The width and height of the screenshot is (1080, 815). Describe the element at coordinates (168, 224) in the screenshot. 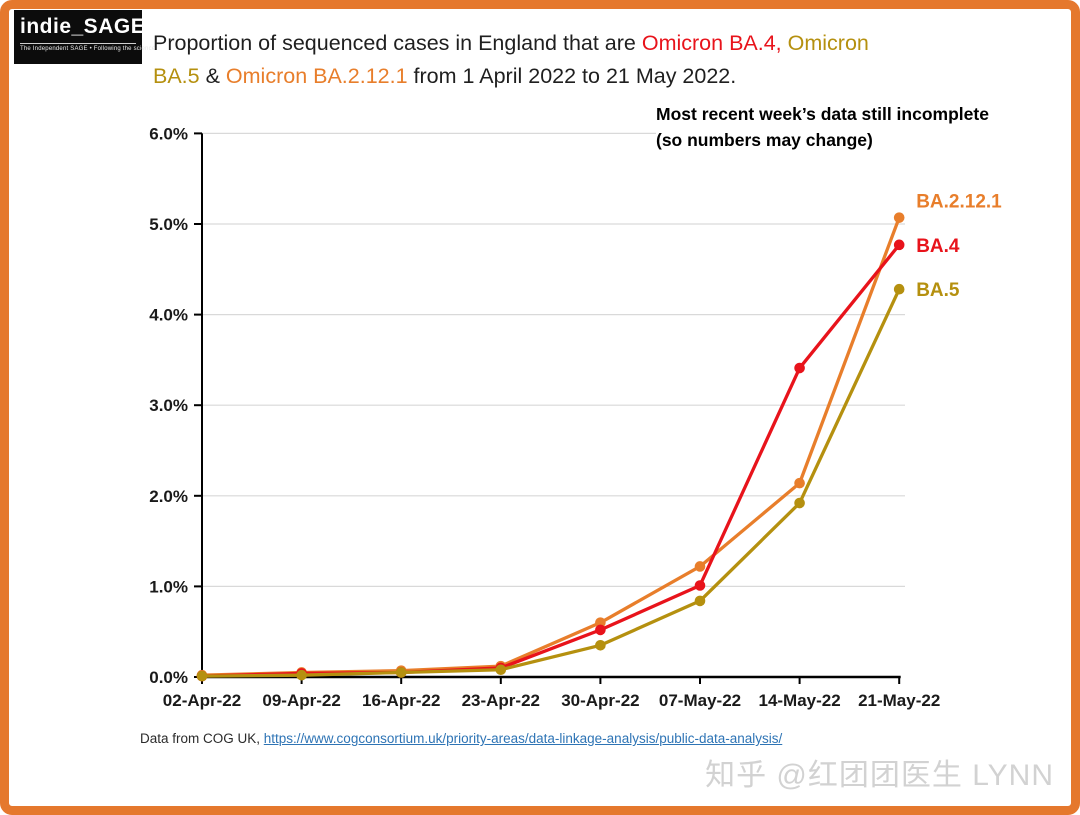

I see `y-tick-label: 5.0%` at that location.